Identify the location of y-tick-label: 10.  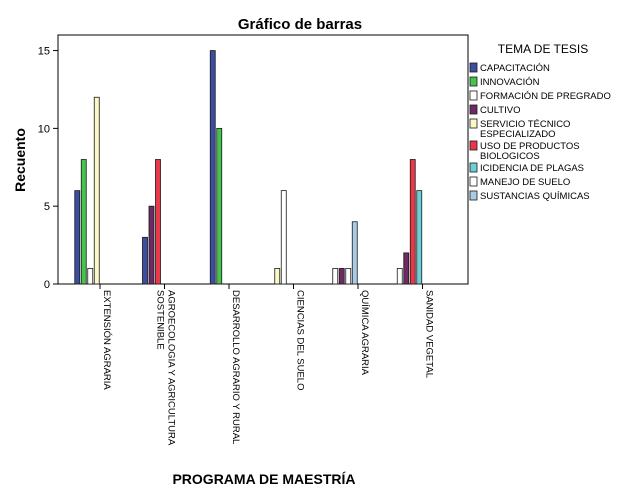
(44, 129).